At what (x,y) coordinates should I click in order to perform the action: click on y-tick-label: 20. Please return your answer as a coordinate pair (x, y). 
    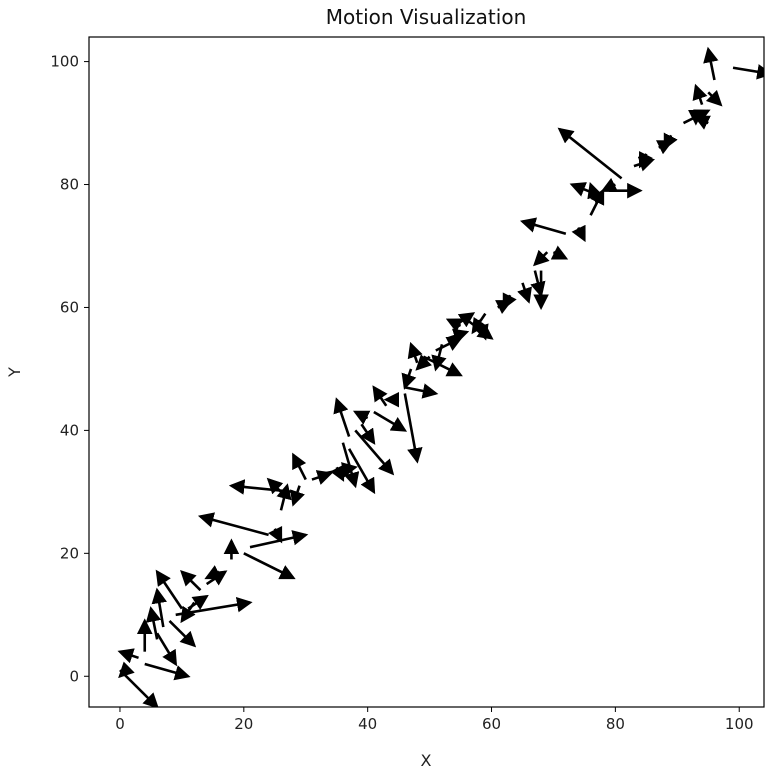
    Looking at the image, I should click on (69, 553).